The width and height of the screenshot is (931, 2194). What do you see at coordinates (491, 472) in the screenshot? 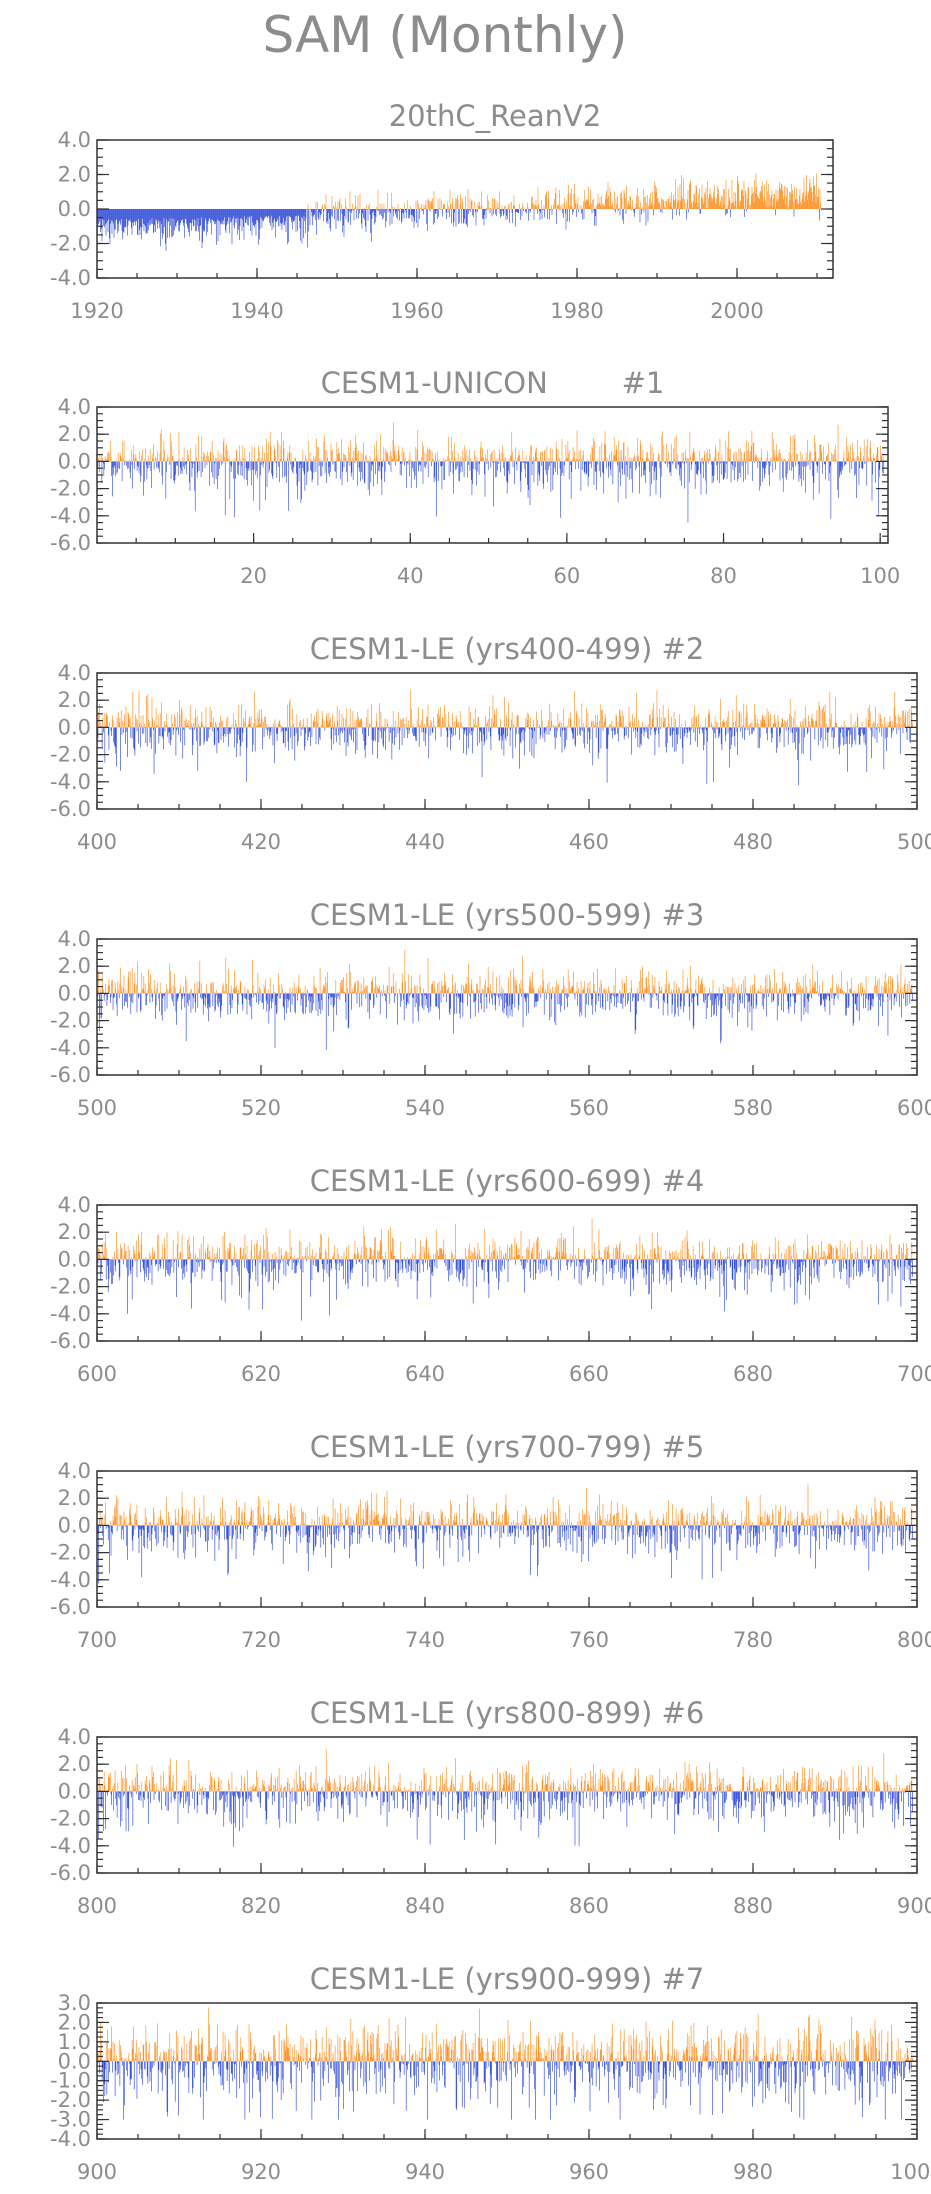
I see `bars` at bounding box center [491, 472].